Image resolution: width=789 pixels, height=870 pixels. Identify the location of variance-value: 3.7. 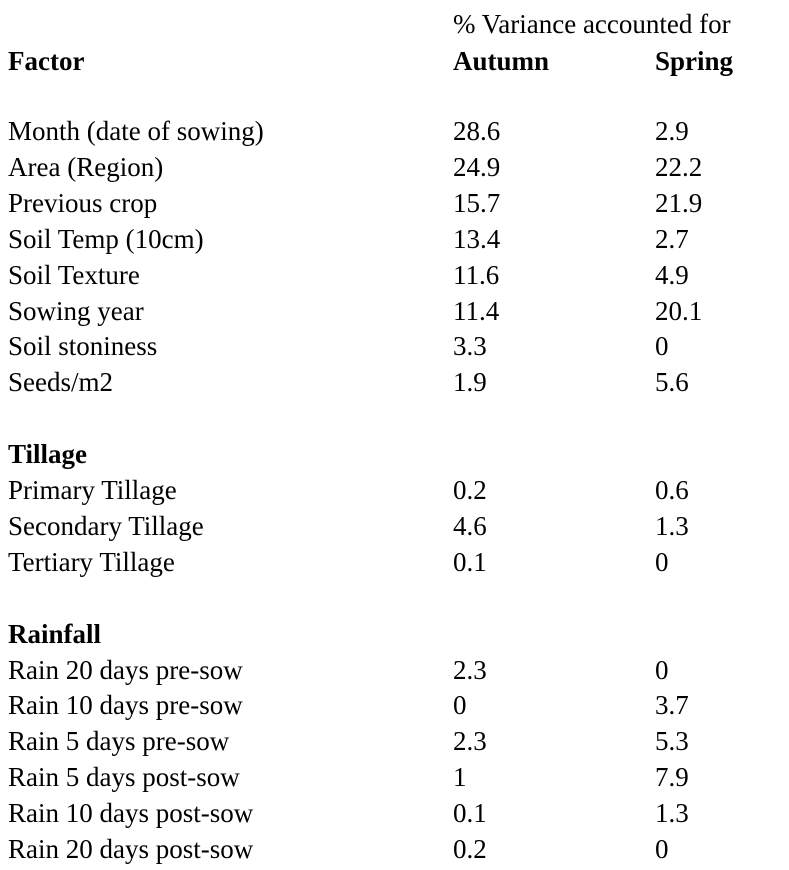
(672, 705).